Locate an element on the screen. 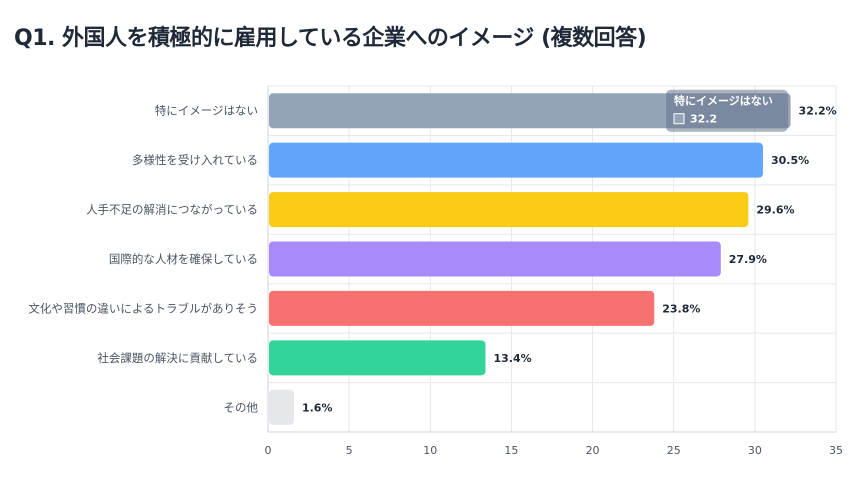  x-tick-label: 15 is located at coordinates (511, 450).